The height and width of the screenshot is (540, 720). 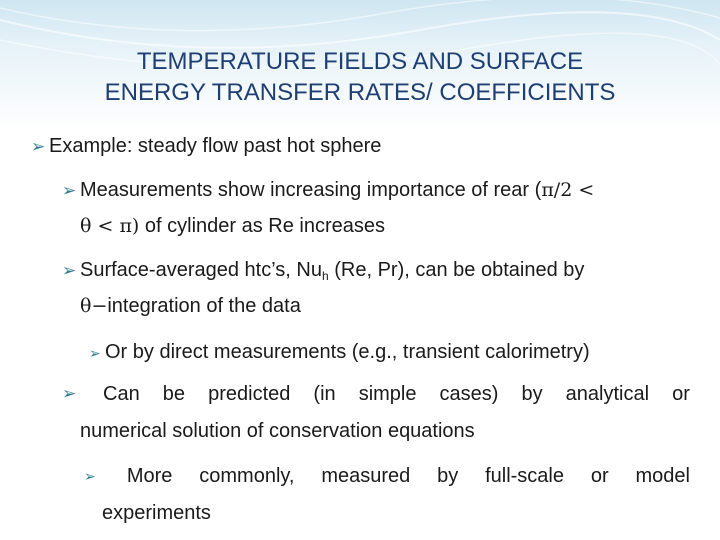 I want to click on bullet-more-commonly-cont: experiments, so click(x=156, y=513).